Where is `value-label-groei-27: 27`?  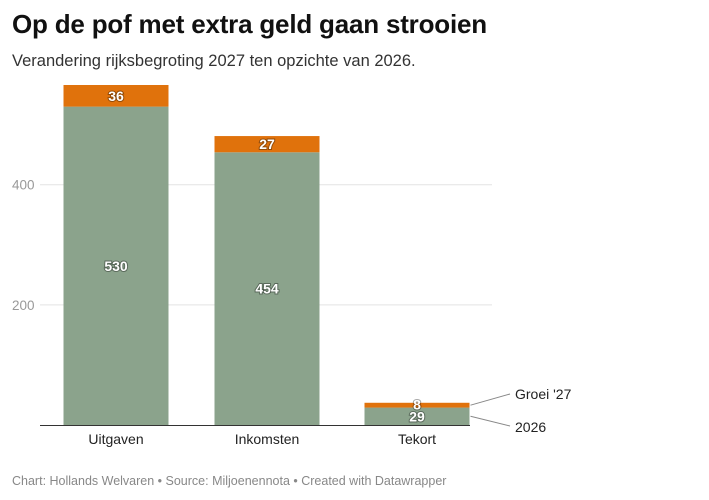
value-label-groei-27: 27 is located at coordinates (267, 144).